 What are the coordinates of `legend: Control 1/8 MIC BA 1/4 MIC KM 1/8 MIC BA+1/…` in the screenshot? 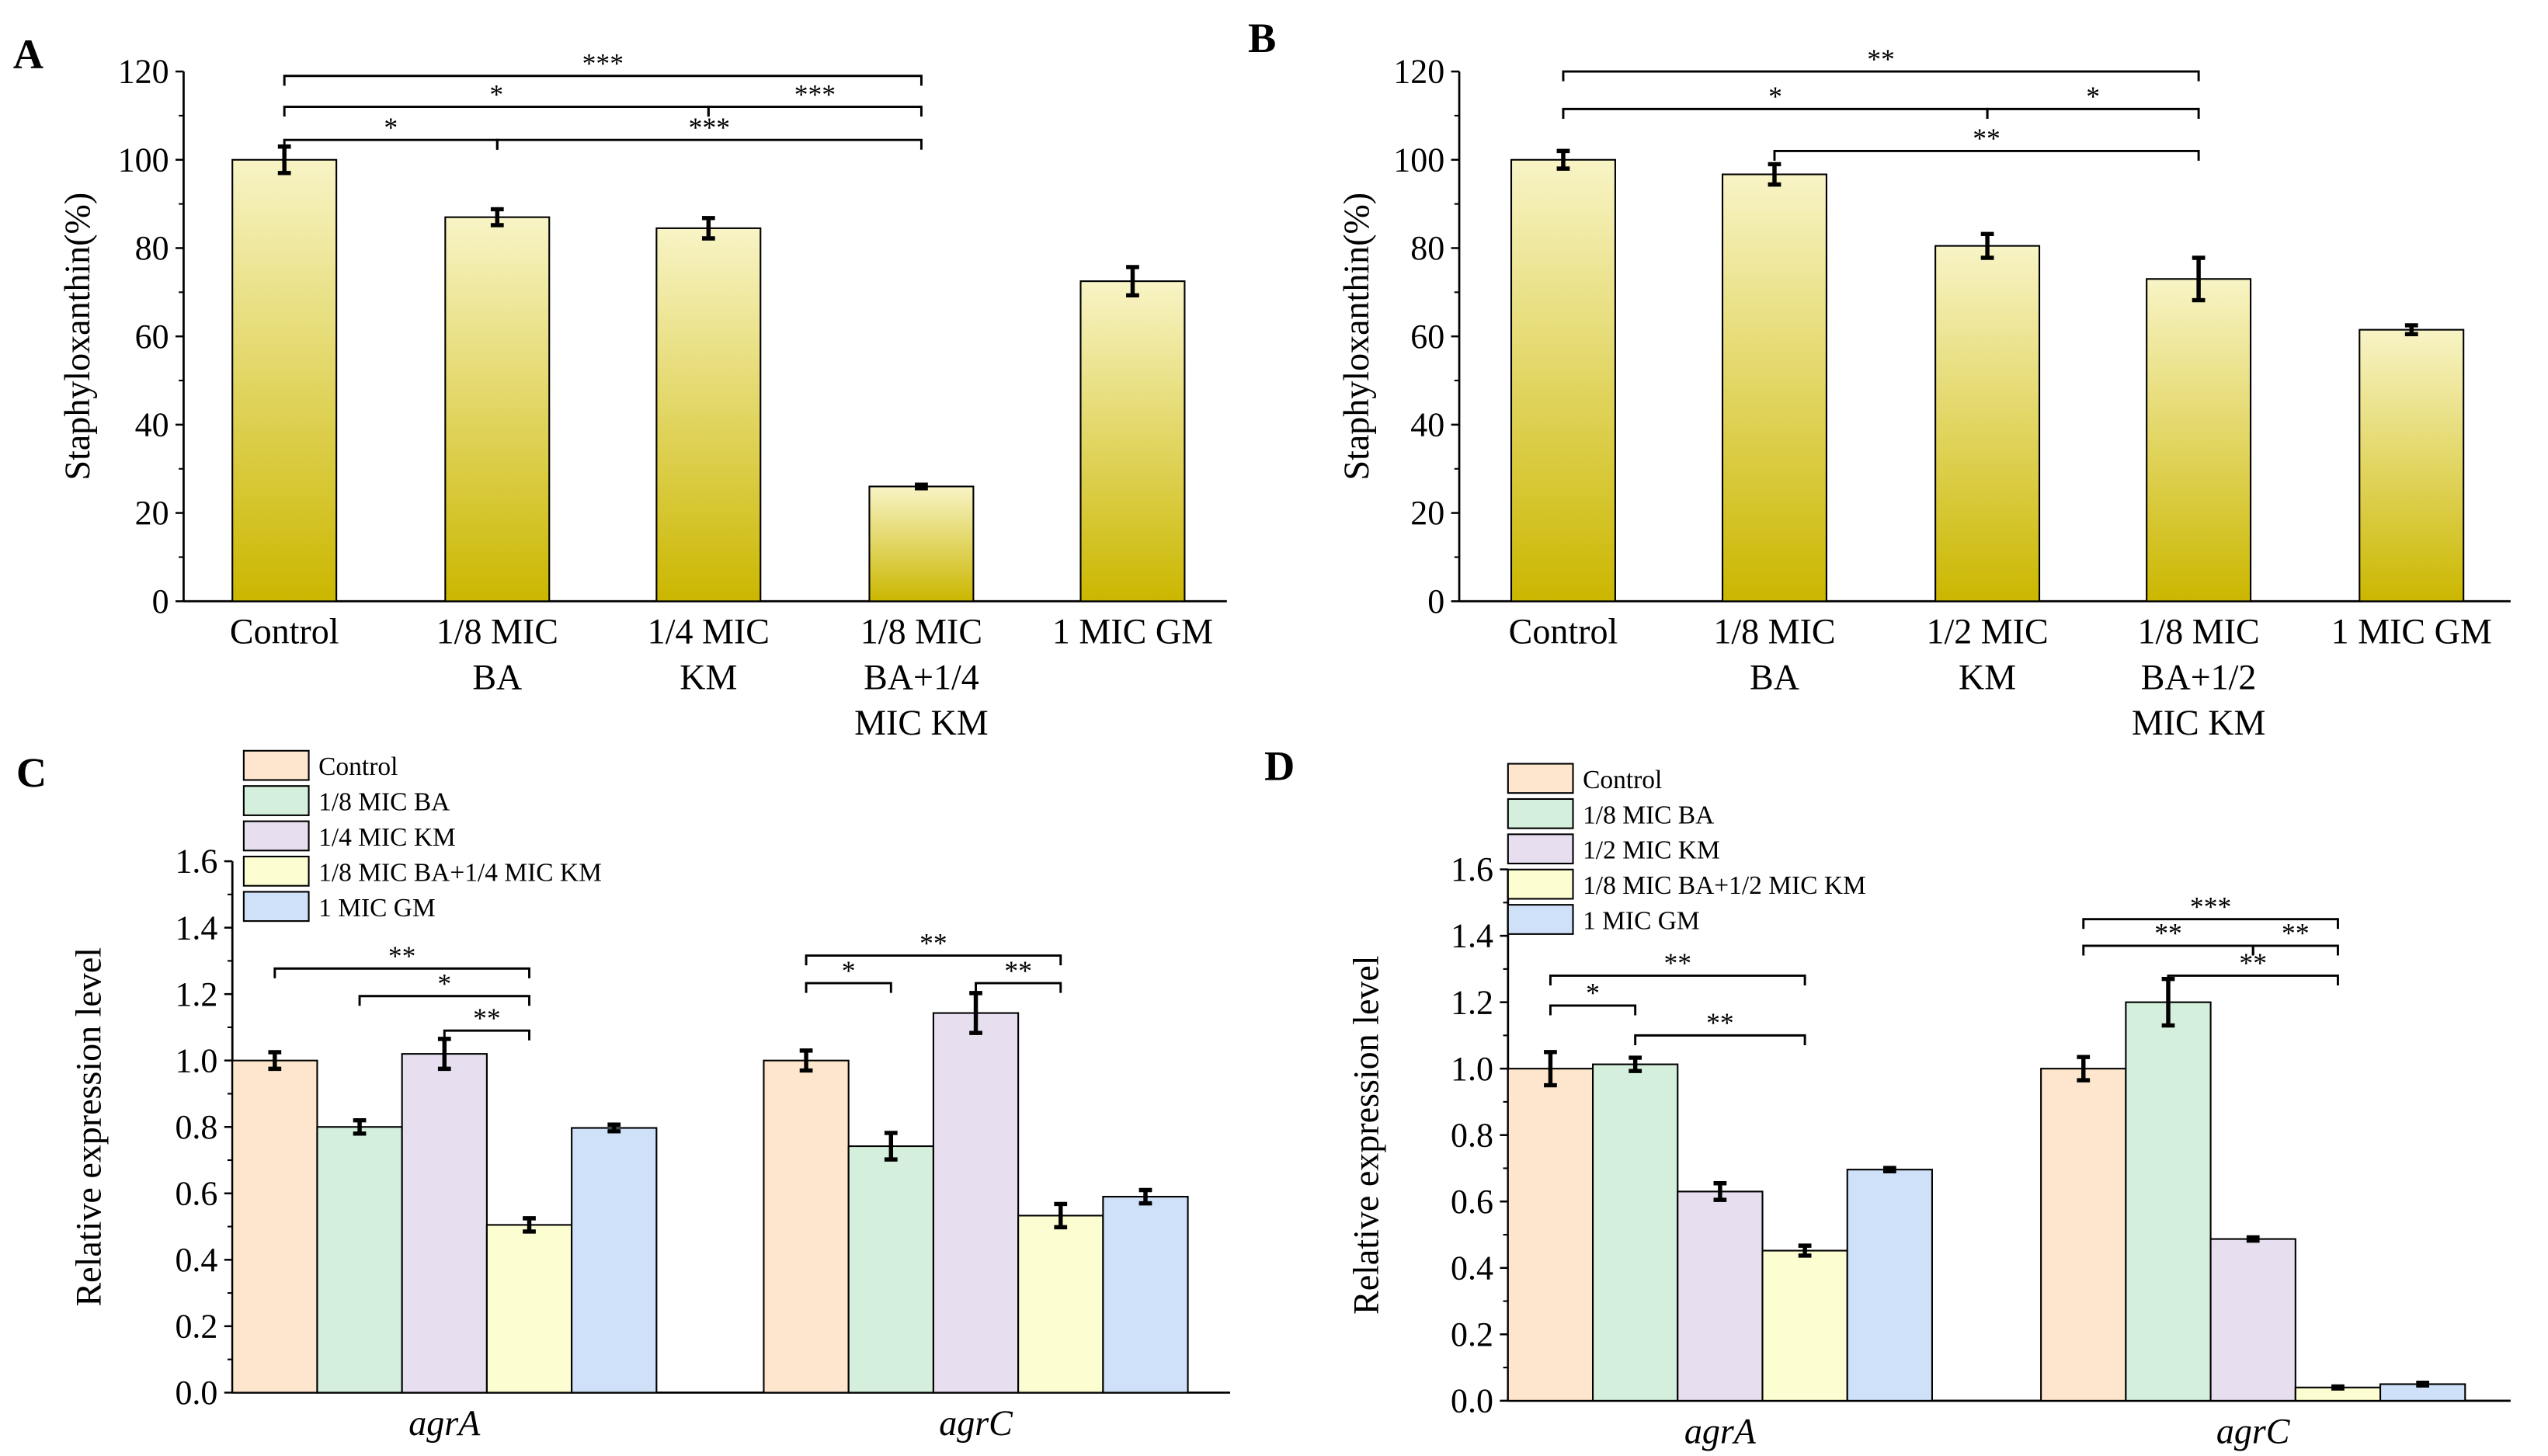 It's located at (422, 836).